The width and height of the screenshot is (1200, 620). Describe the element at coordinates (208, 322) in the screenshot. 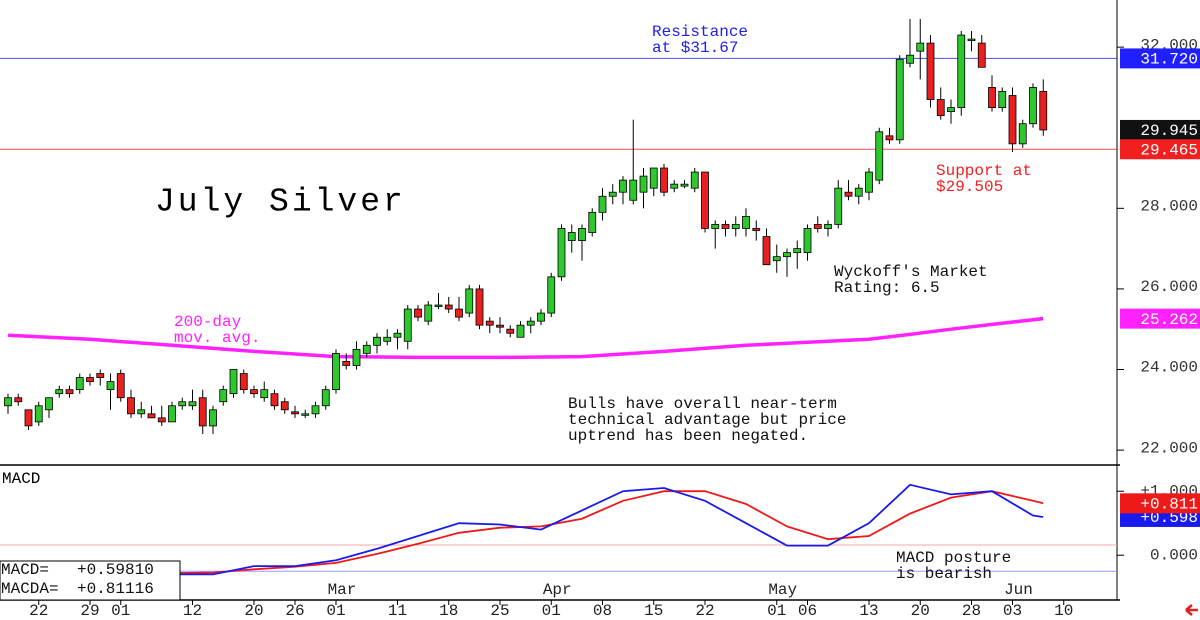

I see `ma-note: 200-day` at that location.